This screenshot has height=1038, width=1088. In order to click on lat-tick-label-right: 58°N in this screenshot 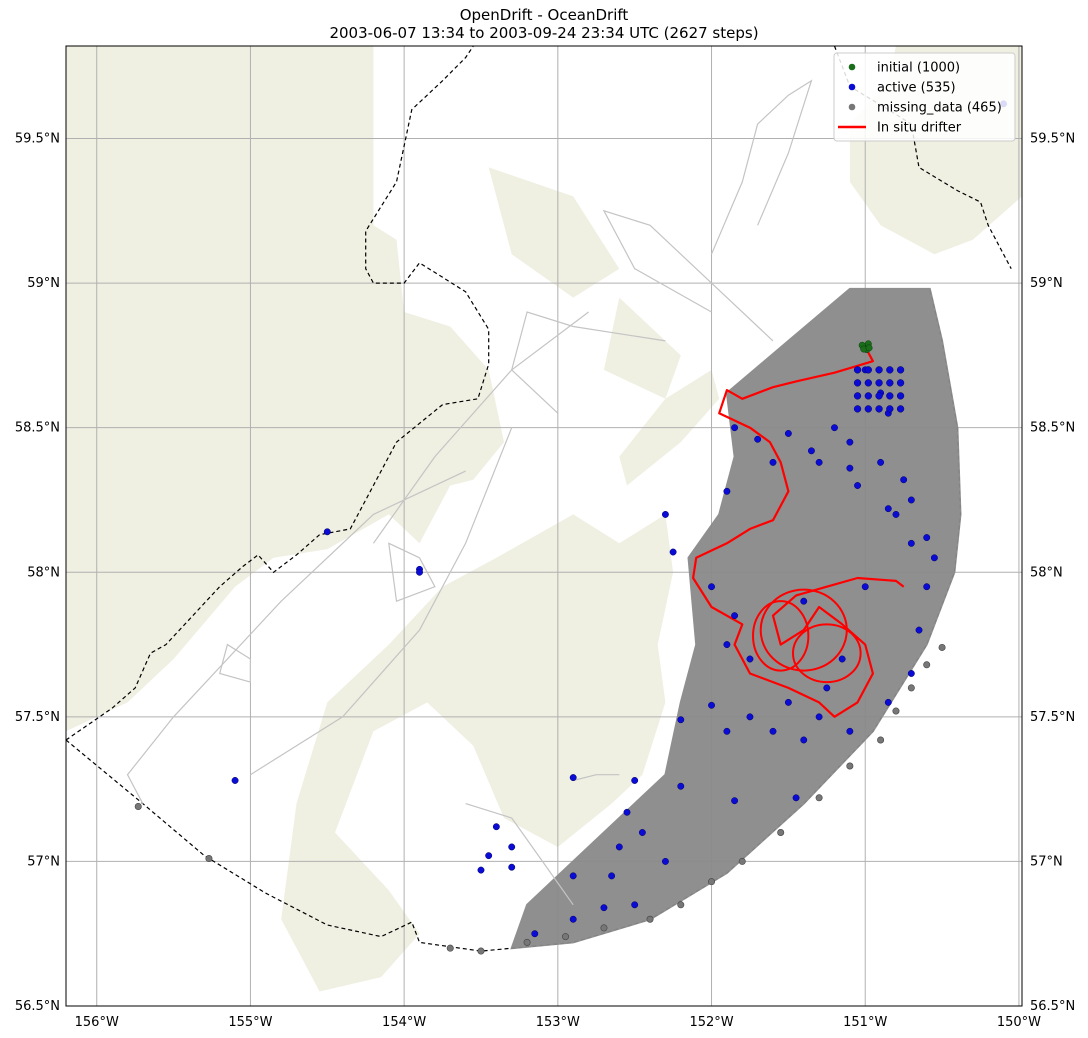, I will do `click(1046, 572)`.